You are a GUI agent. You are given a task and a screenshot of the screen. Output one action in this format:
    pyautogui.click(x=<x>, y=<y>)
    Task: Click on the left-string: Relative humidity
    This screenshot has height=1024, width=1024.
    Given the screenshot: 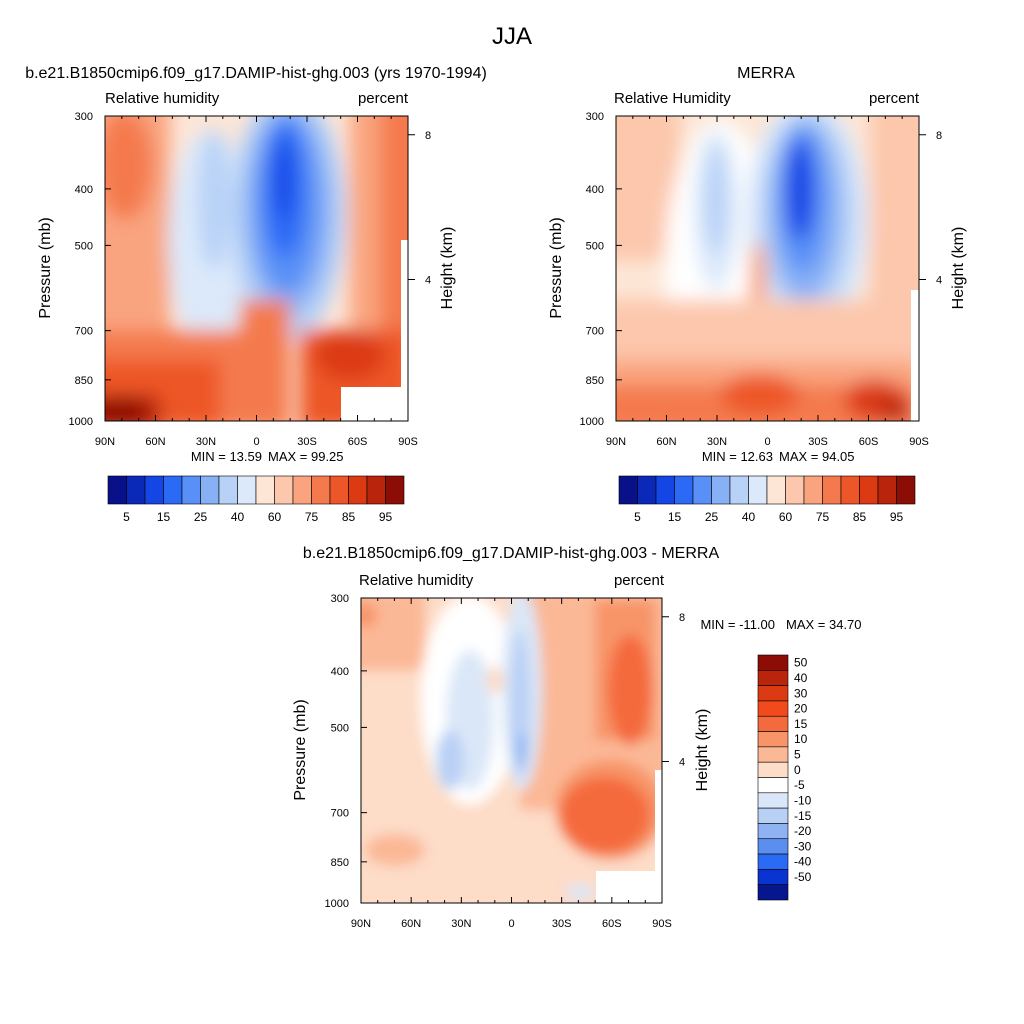 What is the action you would take?
    pyautogui.click(x=162, y=98)
    